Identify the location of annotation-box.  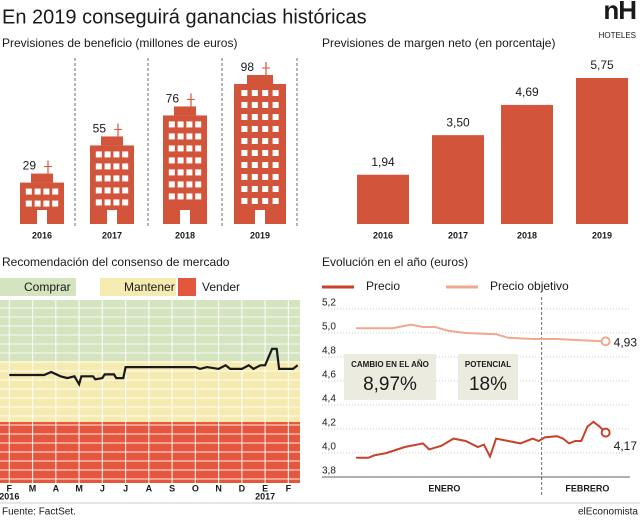
(390, 377).